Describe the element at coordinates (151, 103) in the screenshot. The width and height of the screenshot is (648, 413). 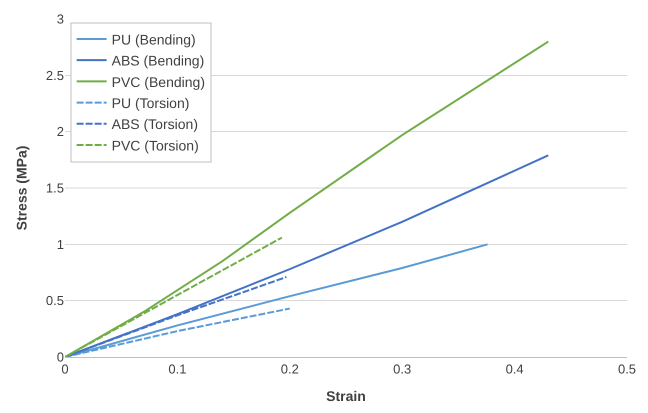
I see `legend-label: PU (Torsion)` at that location.